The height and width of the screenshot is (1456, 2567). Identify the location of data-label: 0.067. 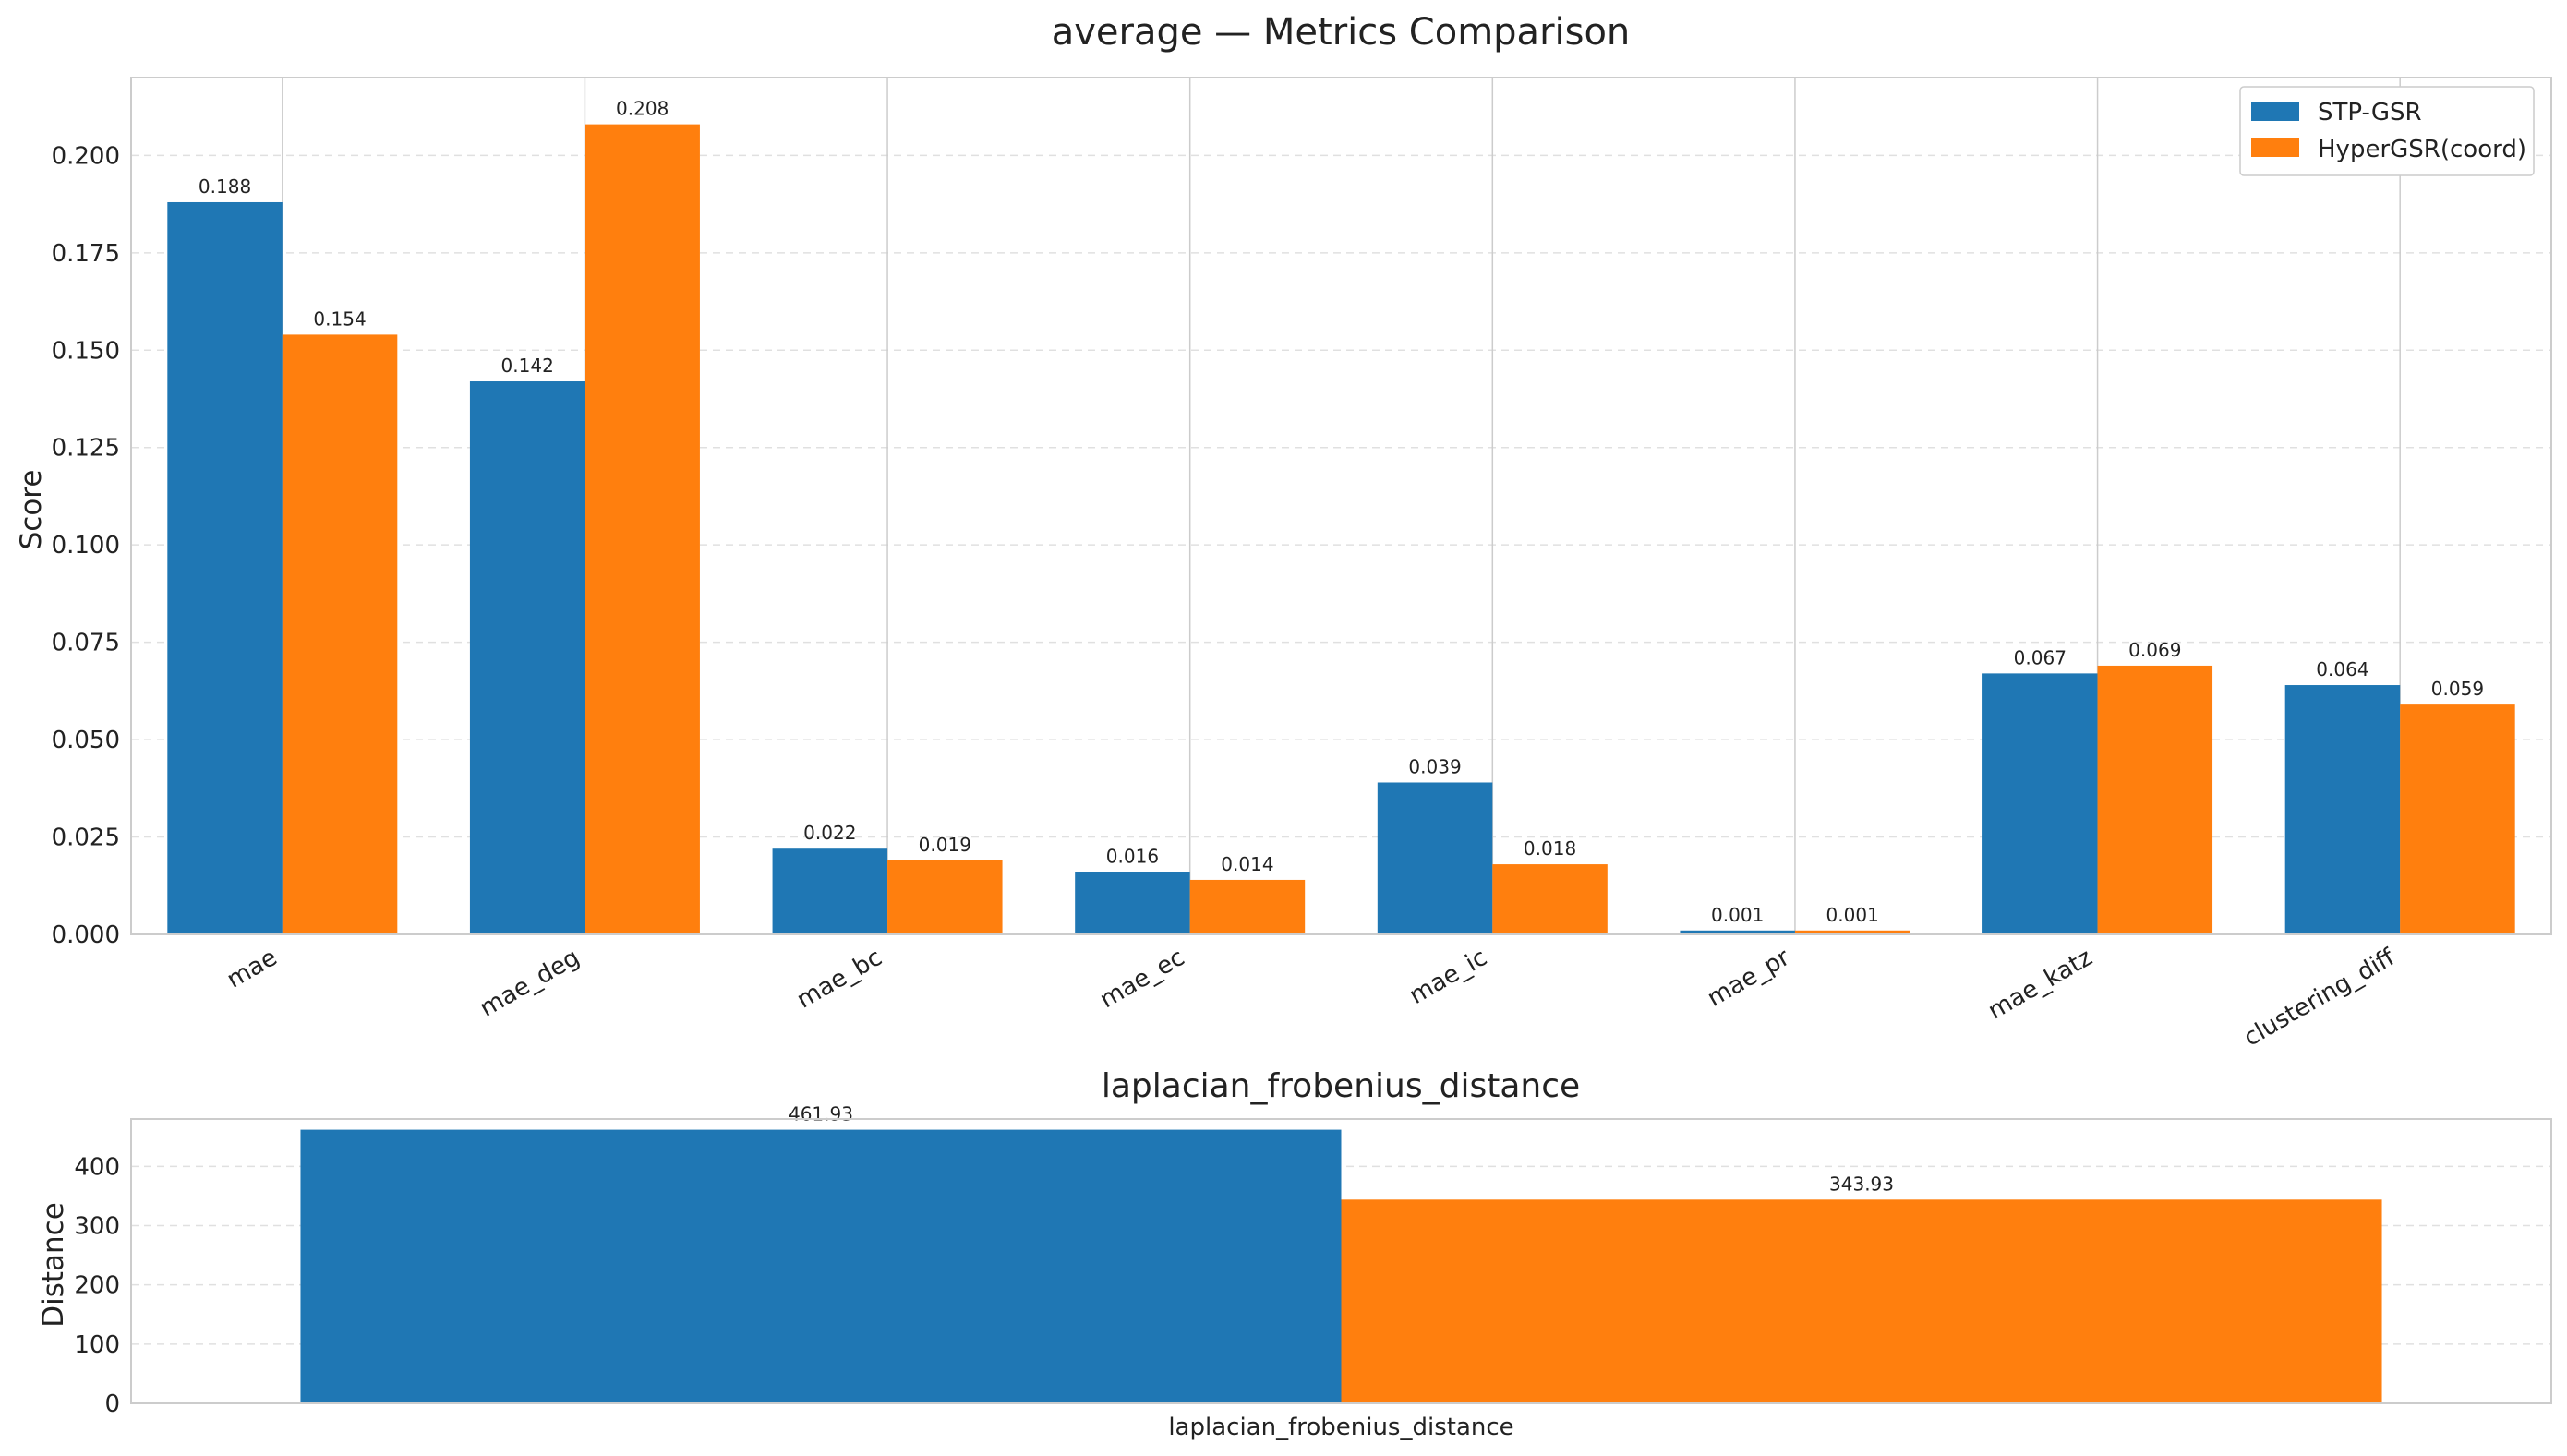
(2040, 657).